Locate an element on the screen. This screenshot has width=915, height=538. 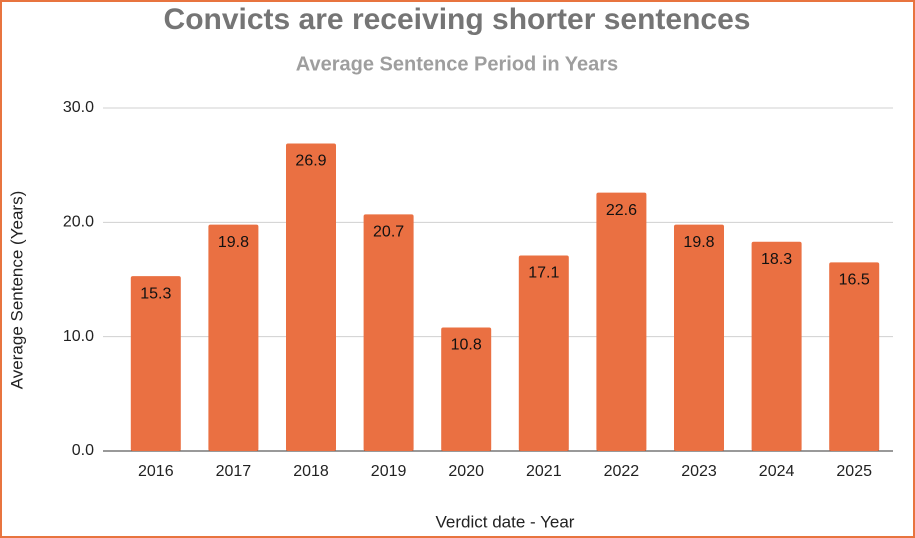
x-tick-label: 2019 is located at coordinates (389, 471).